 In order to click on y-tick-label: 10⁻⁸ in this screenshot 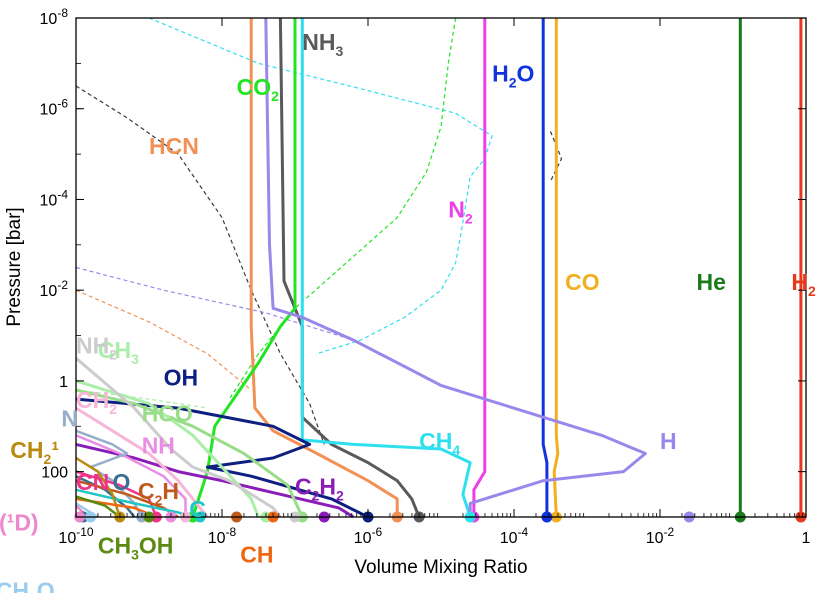, I will do `click(54, 17)`.